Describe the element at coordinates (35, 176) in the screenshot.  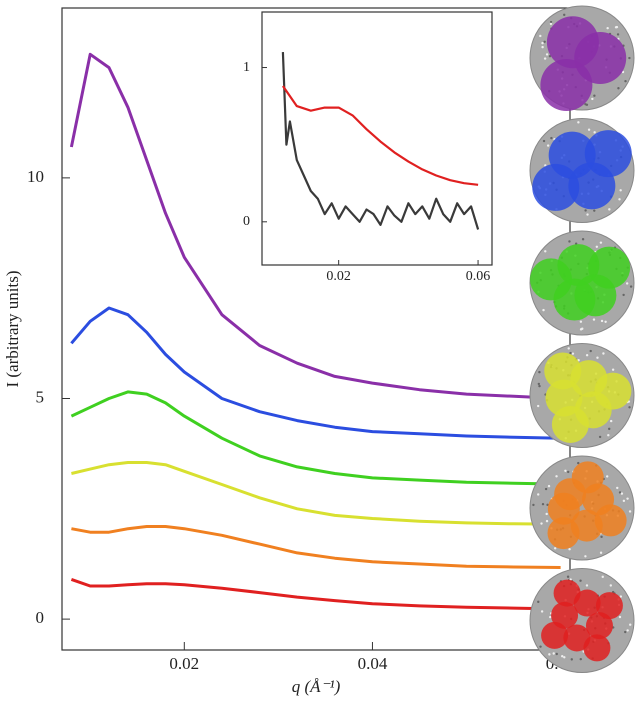
I see `y-tick-label: 10` at that location.